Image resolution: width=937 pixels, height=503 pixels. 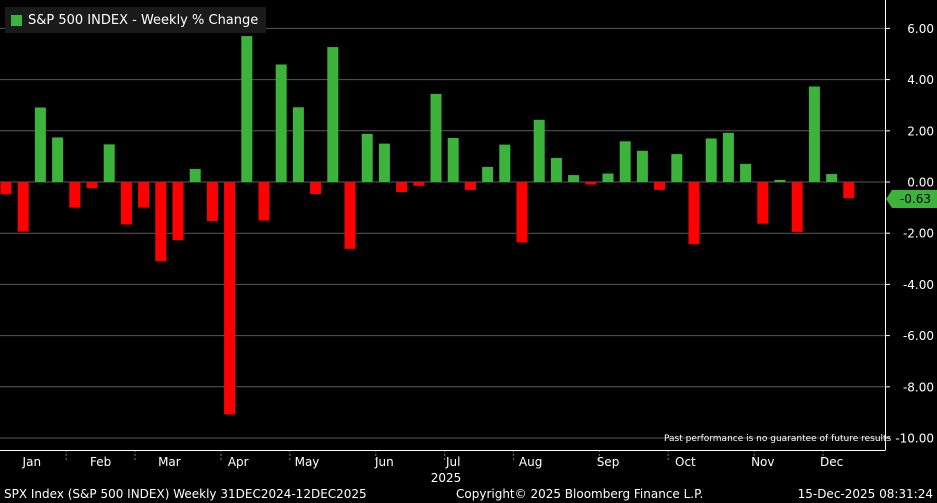 I want to click on x-tick-label-dec: Dec, so click(x=831, y=462).